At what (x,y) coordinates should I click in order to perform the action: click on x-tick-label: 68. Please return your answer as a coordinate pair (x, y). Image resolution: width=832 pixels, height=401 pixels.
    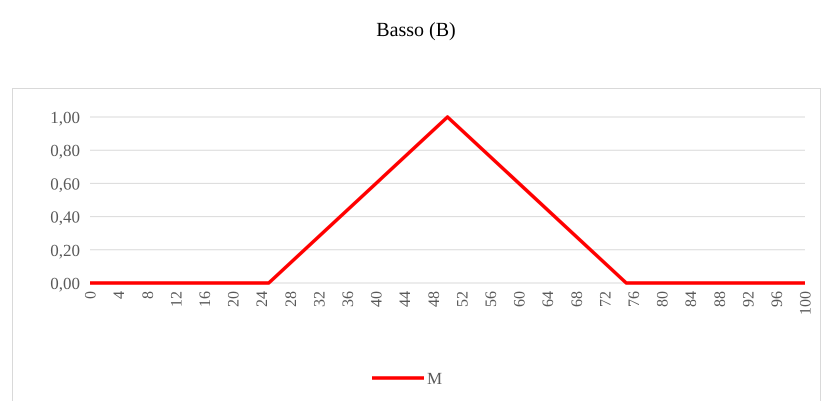
    Looking at the image, I should click on (577, 299).